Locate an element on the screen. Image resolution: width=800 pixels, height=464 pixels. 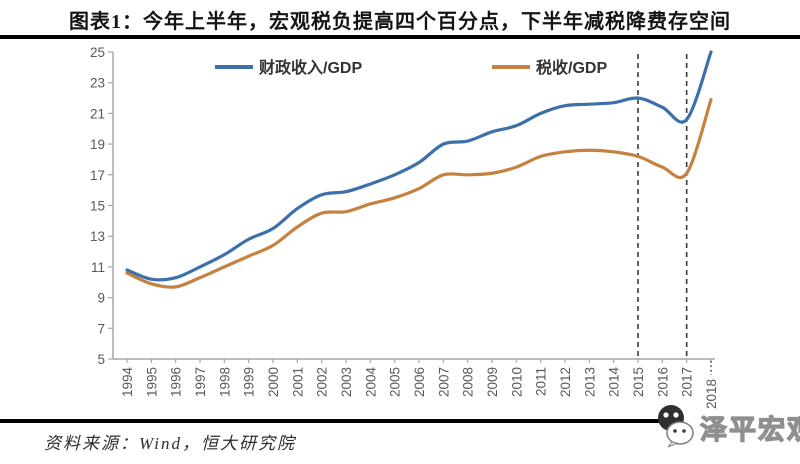
x-axis-tick-label: 2003 is located at coordinates (346, 382).